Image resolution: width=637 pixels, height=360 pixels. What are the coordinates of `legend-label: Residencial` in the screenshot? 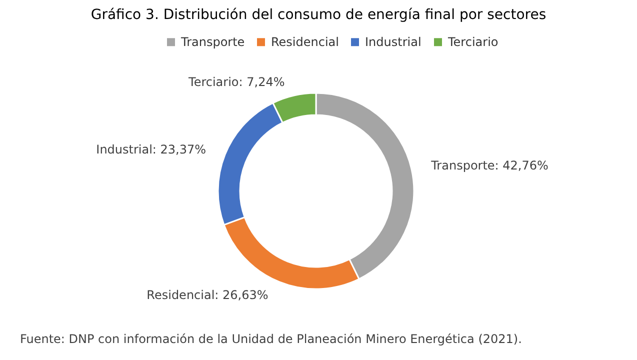 It's located at (305, 42).